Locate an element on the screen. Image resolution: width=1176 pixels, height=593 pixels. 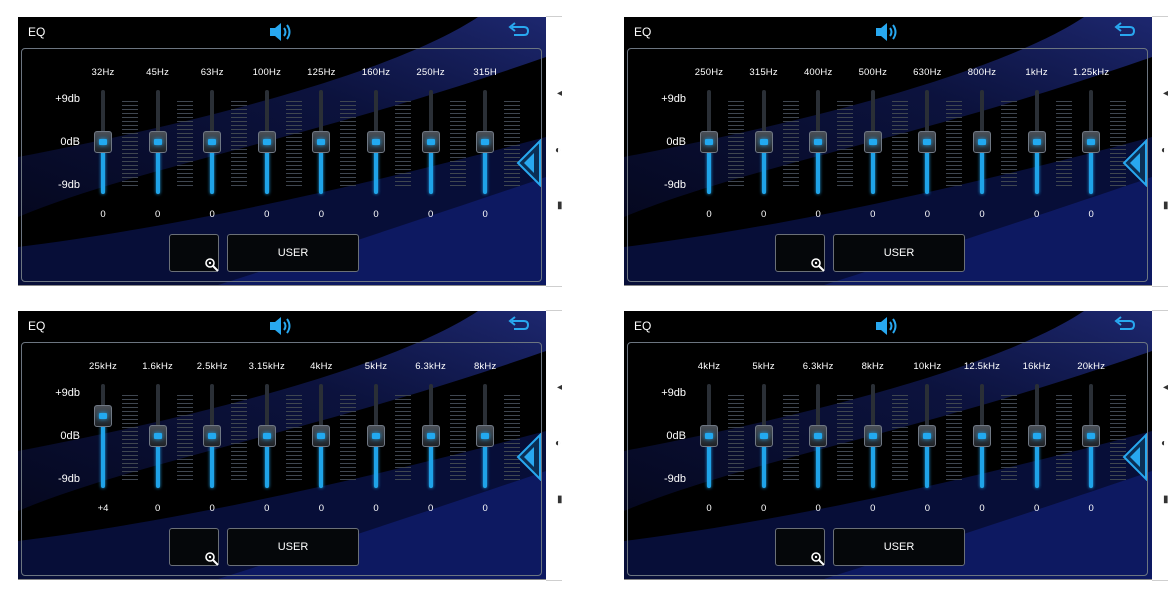
band-frequency-label: 800Hz is located at coordinates (982, 72).